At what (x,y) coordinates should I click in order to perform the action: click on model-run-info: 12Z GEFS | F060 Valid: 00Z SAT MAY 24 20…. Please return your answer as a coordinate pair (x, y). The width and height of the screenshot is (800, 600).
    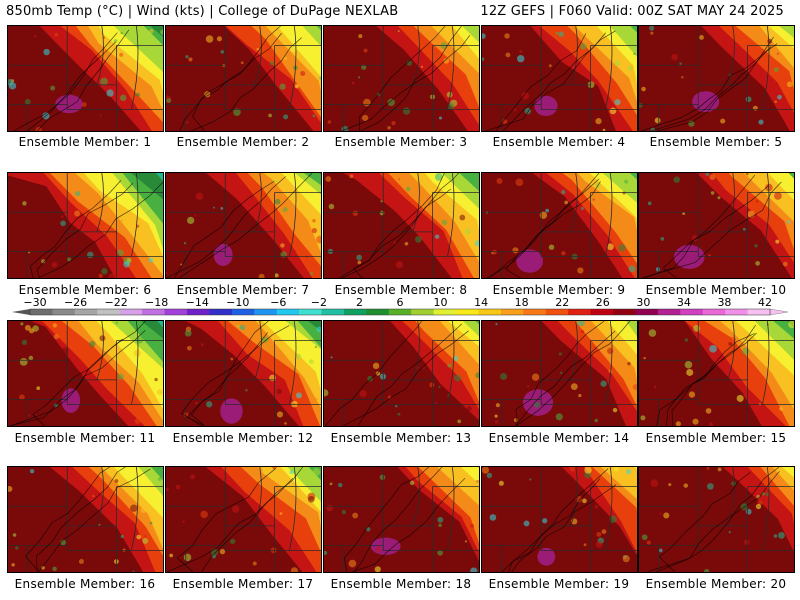
    Looking at the image, I should click on (632, 11).